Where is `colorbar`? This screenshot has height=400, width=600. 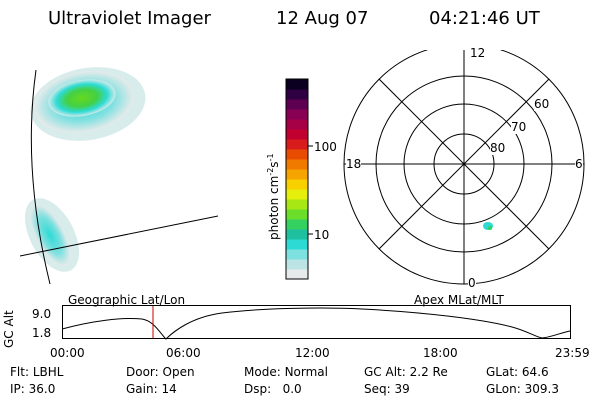
colorbar is located at coordinates (299, 179).